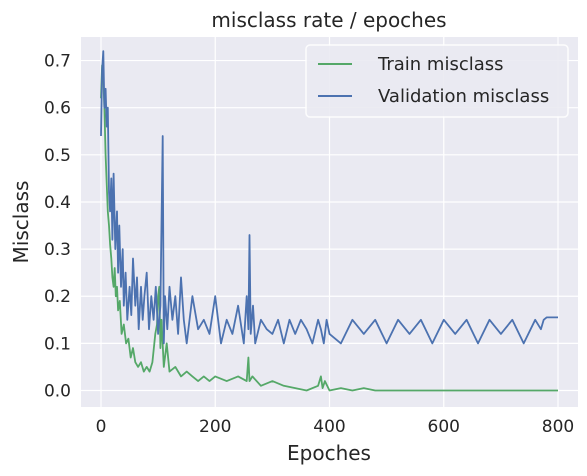 The image size is (587, 476). Describe the element at coordinates (329, 427) in the screenshot. I see `x-tick-label: 400` at that location.